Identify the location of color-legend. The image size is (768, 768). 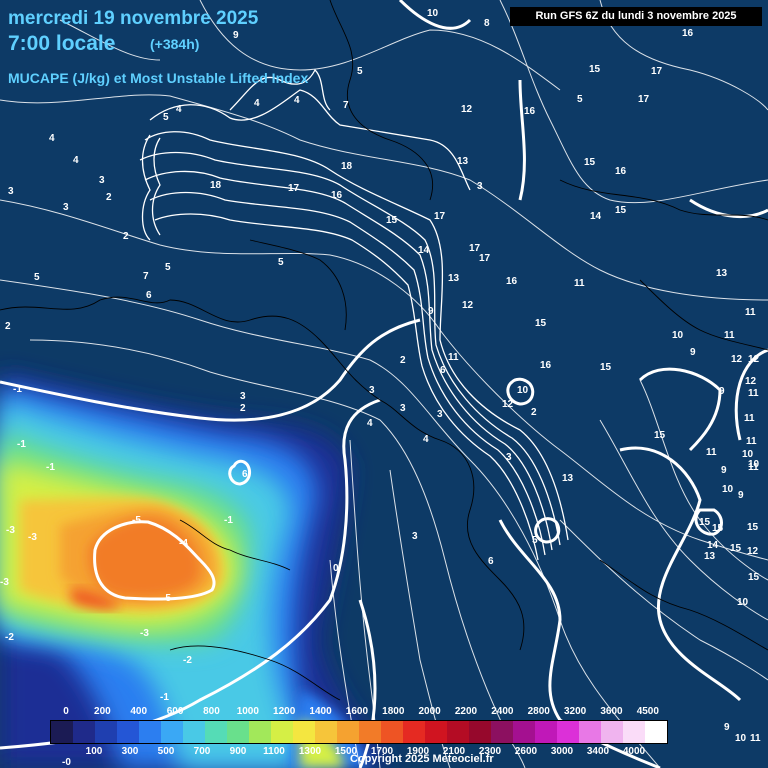
(359, 732).